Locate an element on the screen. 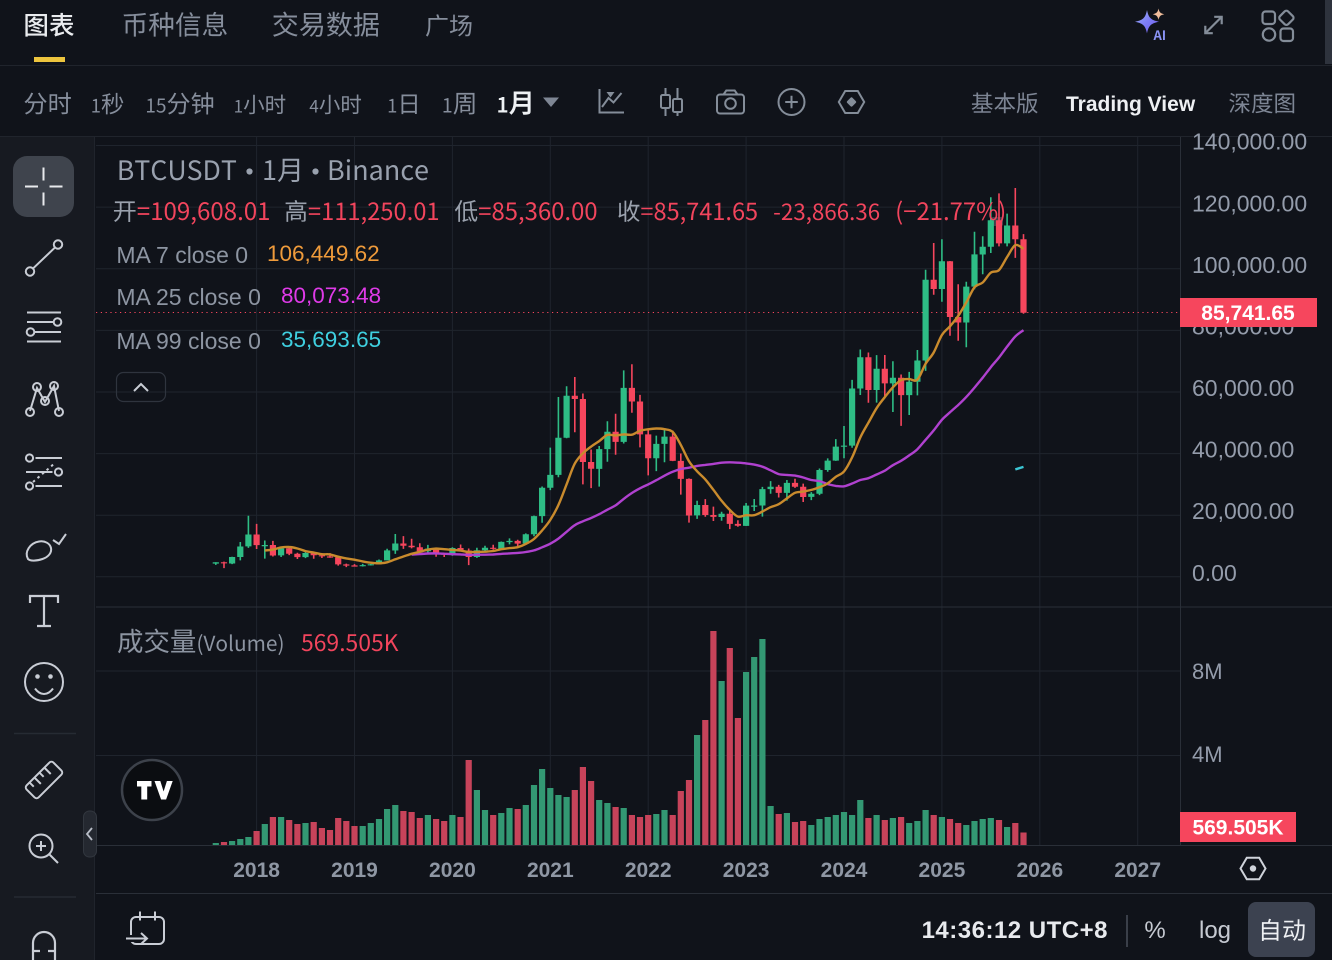  svg-text: 2027 is located at coordinates (1137, 870).